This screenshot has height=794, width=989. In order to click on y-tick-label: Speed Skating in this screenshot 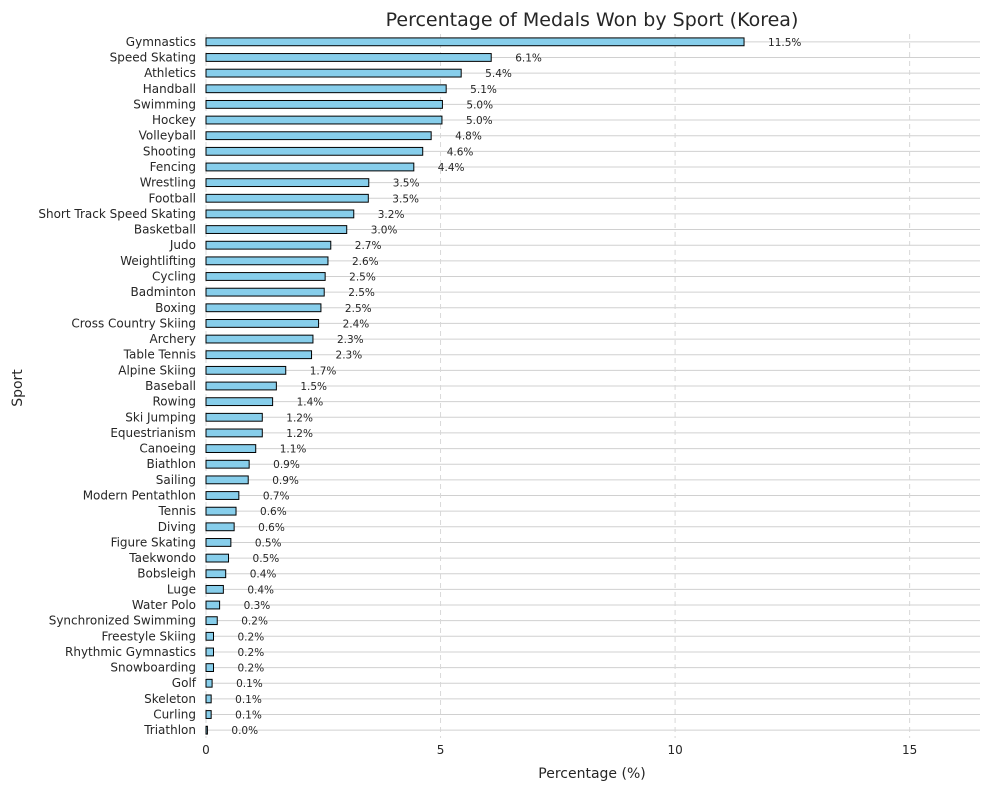, I will do `click(153, 57)`.